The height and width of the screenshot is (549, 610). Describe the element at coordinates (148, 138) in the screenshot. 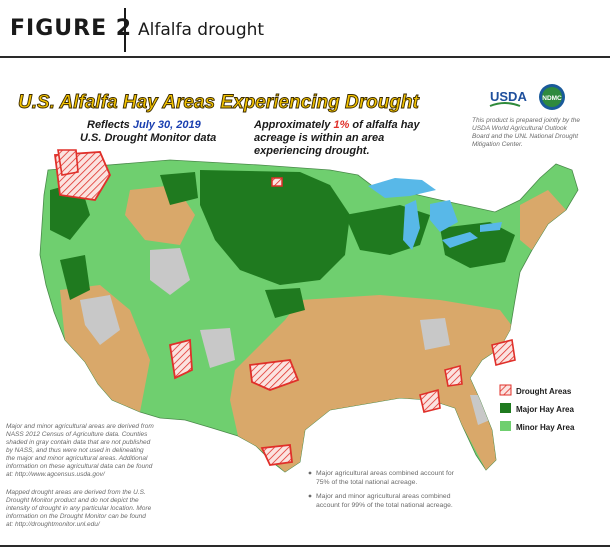

I see `source-line: U.S. Drought Monitor data` at that location.